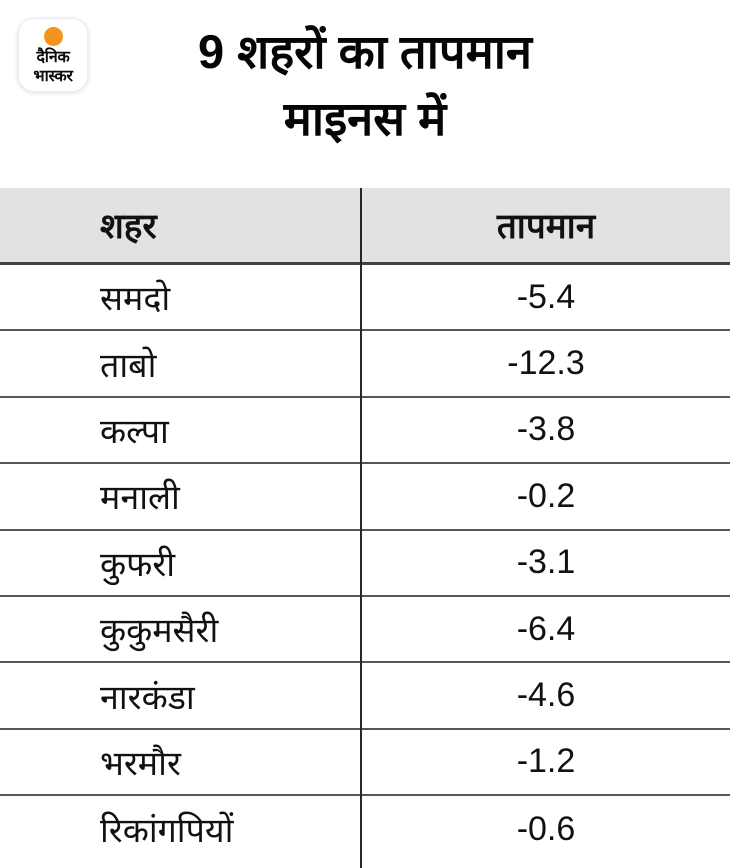 This screenshot has height=868, width=730. I want to click on city-cell: समदो, so click(135, 299).